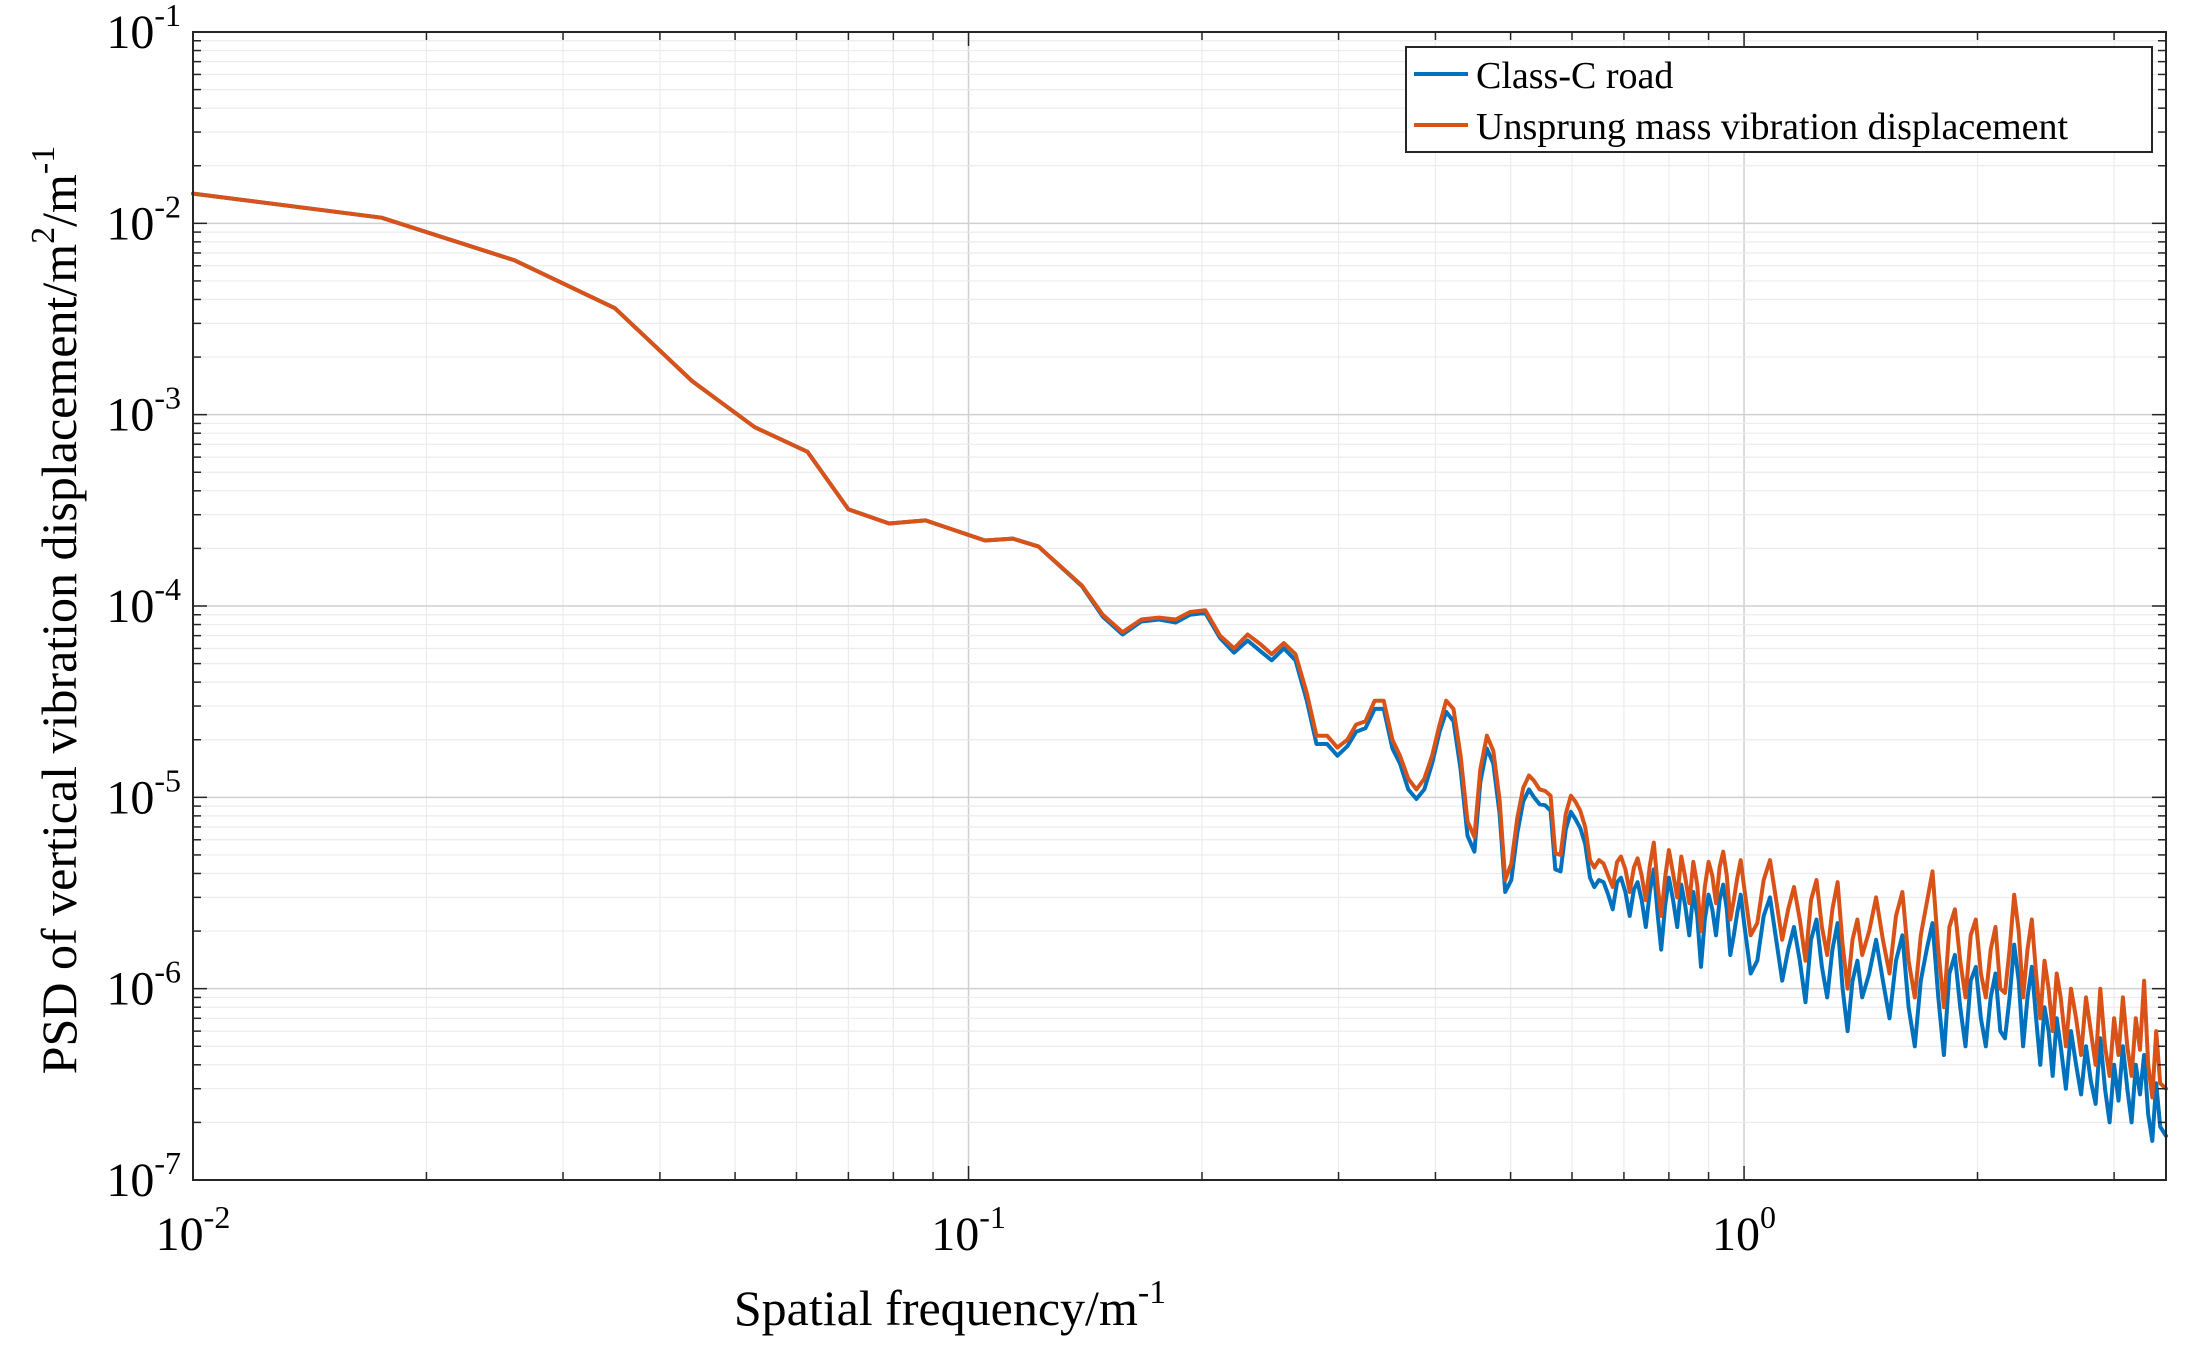 The height and width of the screenshot is (1348, 2186). What do you see at coordinates (167, 16) in the screenshot?
I see `y-tick-label-exp: -1` at bounding box center [167, 16].